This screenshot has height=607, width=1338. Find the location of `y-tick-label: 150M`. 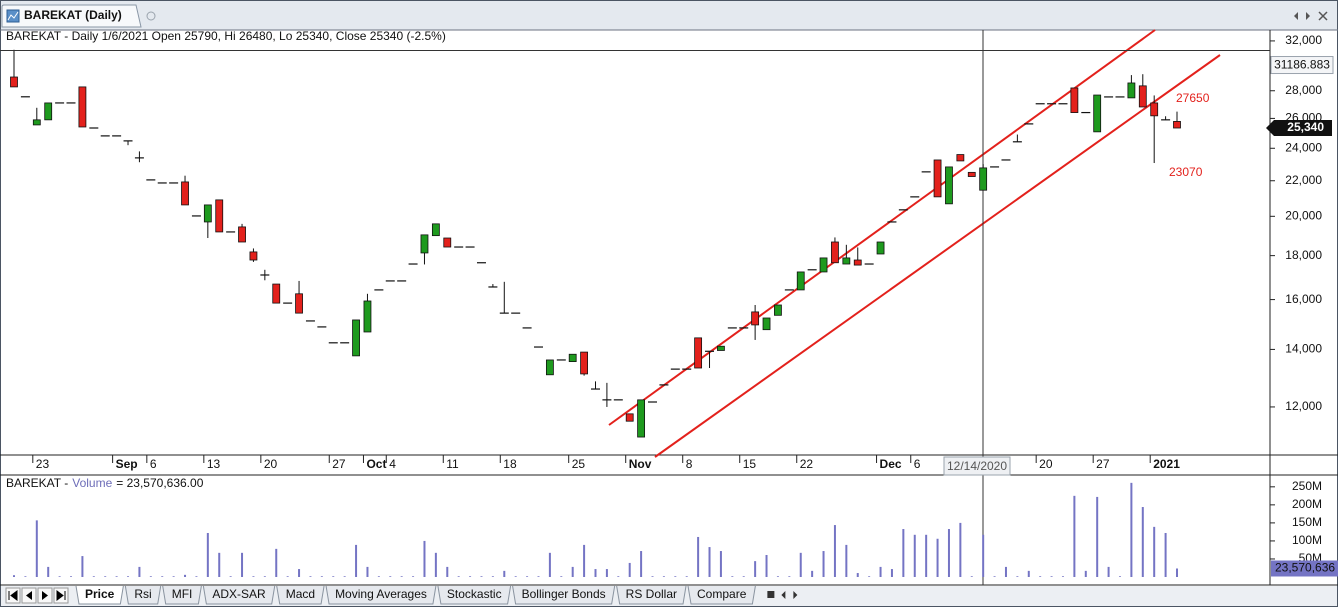

y-tick-label: 150M is located at coordinates (1307, 522).